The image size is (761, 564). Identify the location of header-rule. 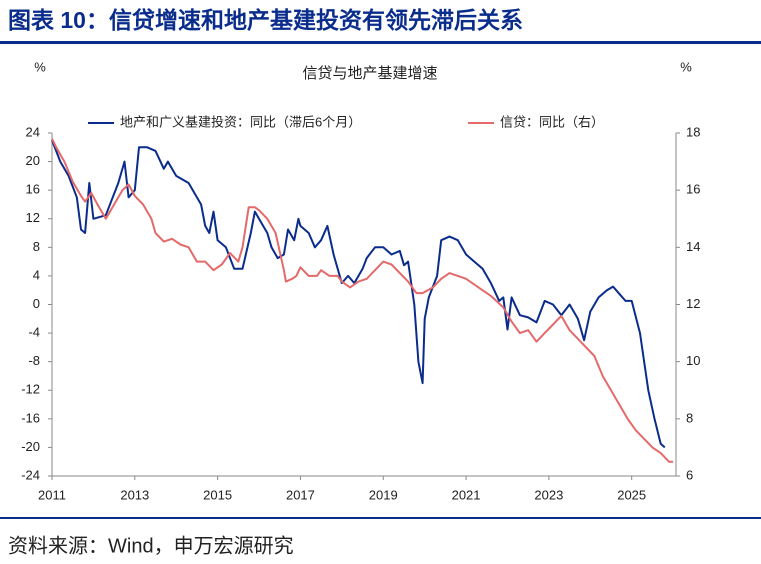
(380, 42).